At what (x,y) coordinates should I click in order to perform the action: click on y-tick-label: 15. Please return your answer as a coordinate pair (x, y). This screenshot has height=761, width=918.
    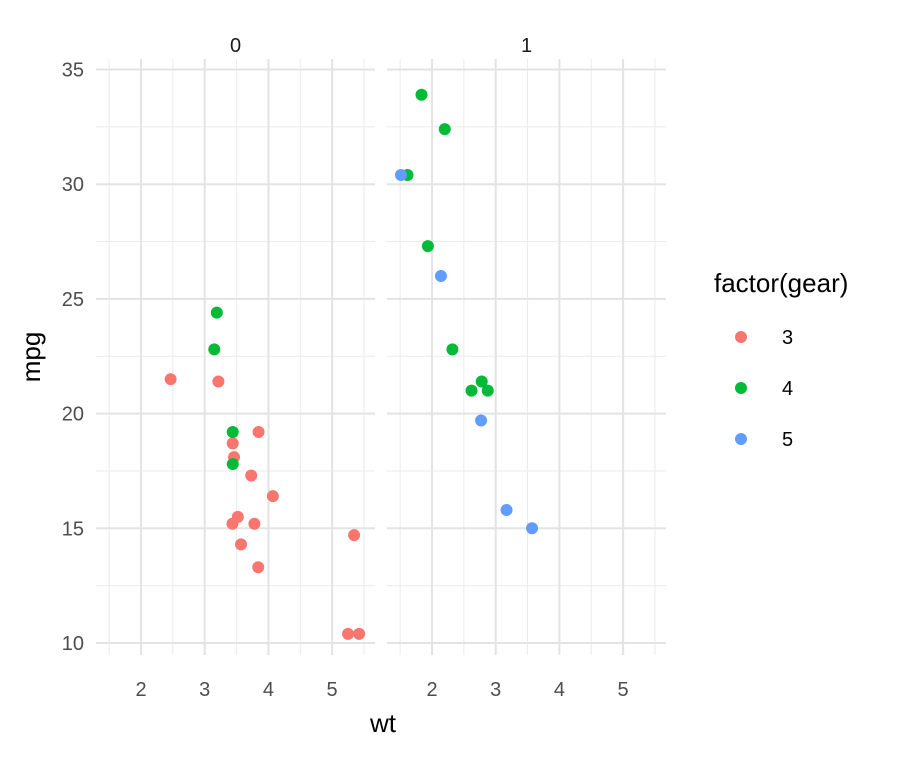
    Looking at the image, I should click on (73, 529).